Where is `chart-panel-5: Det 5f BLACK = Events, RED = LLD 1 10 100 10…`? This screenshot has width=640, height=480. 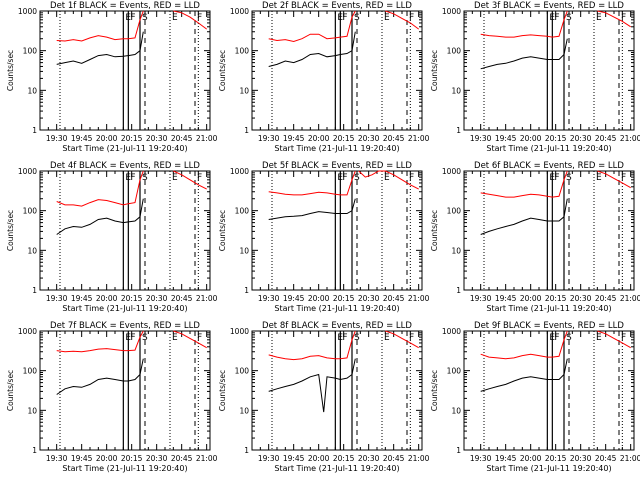 chart-panel-5: Det 5f BLACK = Events, RED = LLD 1 10 100 10… is located at coordinates (324, 237).